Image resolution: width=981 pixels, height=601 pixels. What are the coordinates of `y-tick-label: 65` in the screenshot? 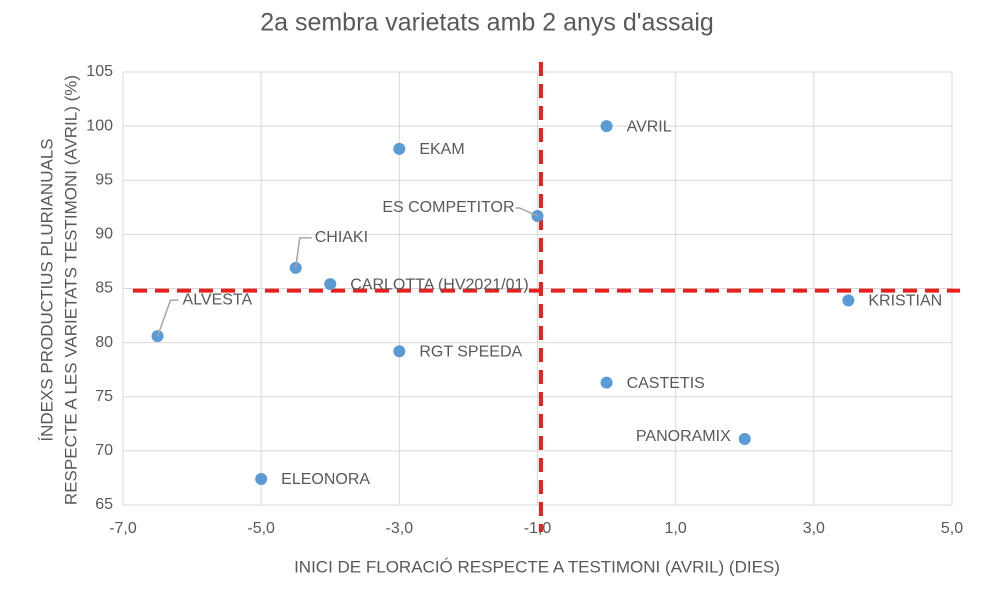 It's located at (104, 504).